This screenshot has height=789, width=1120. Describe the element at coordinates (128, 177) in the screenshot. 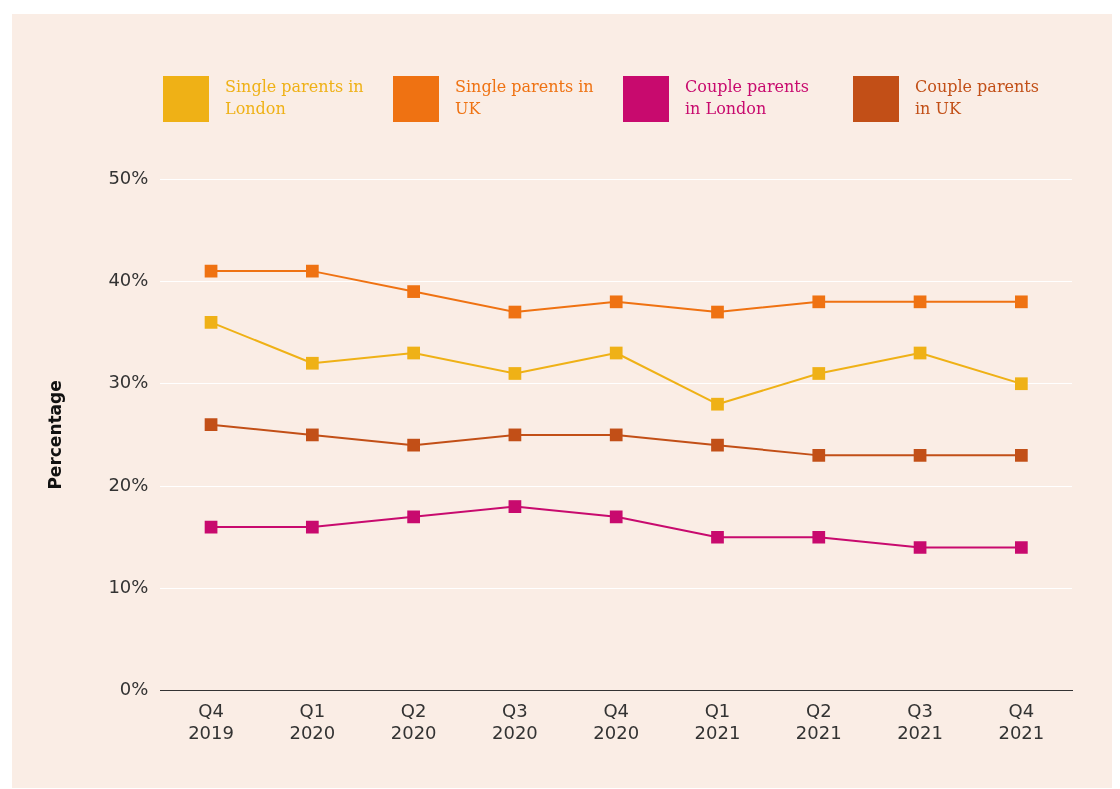

I see `y-tick-label: 50%` at that location.